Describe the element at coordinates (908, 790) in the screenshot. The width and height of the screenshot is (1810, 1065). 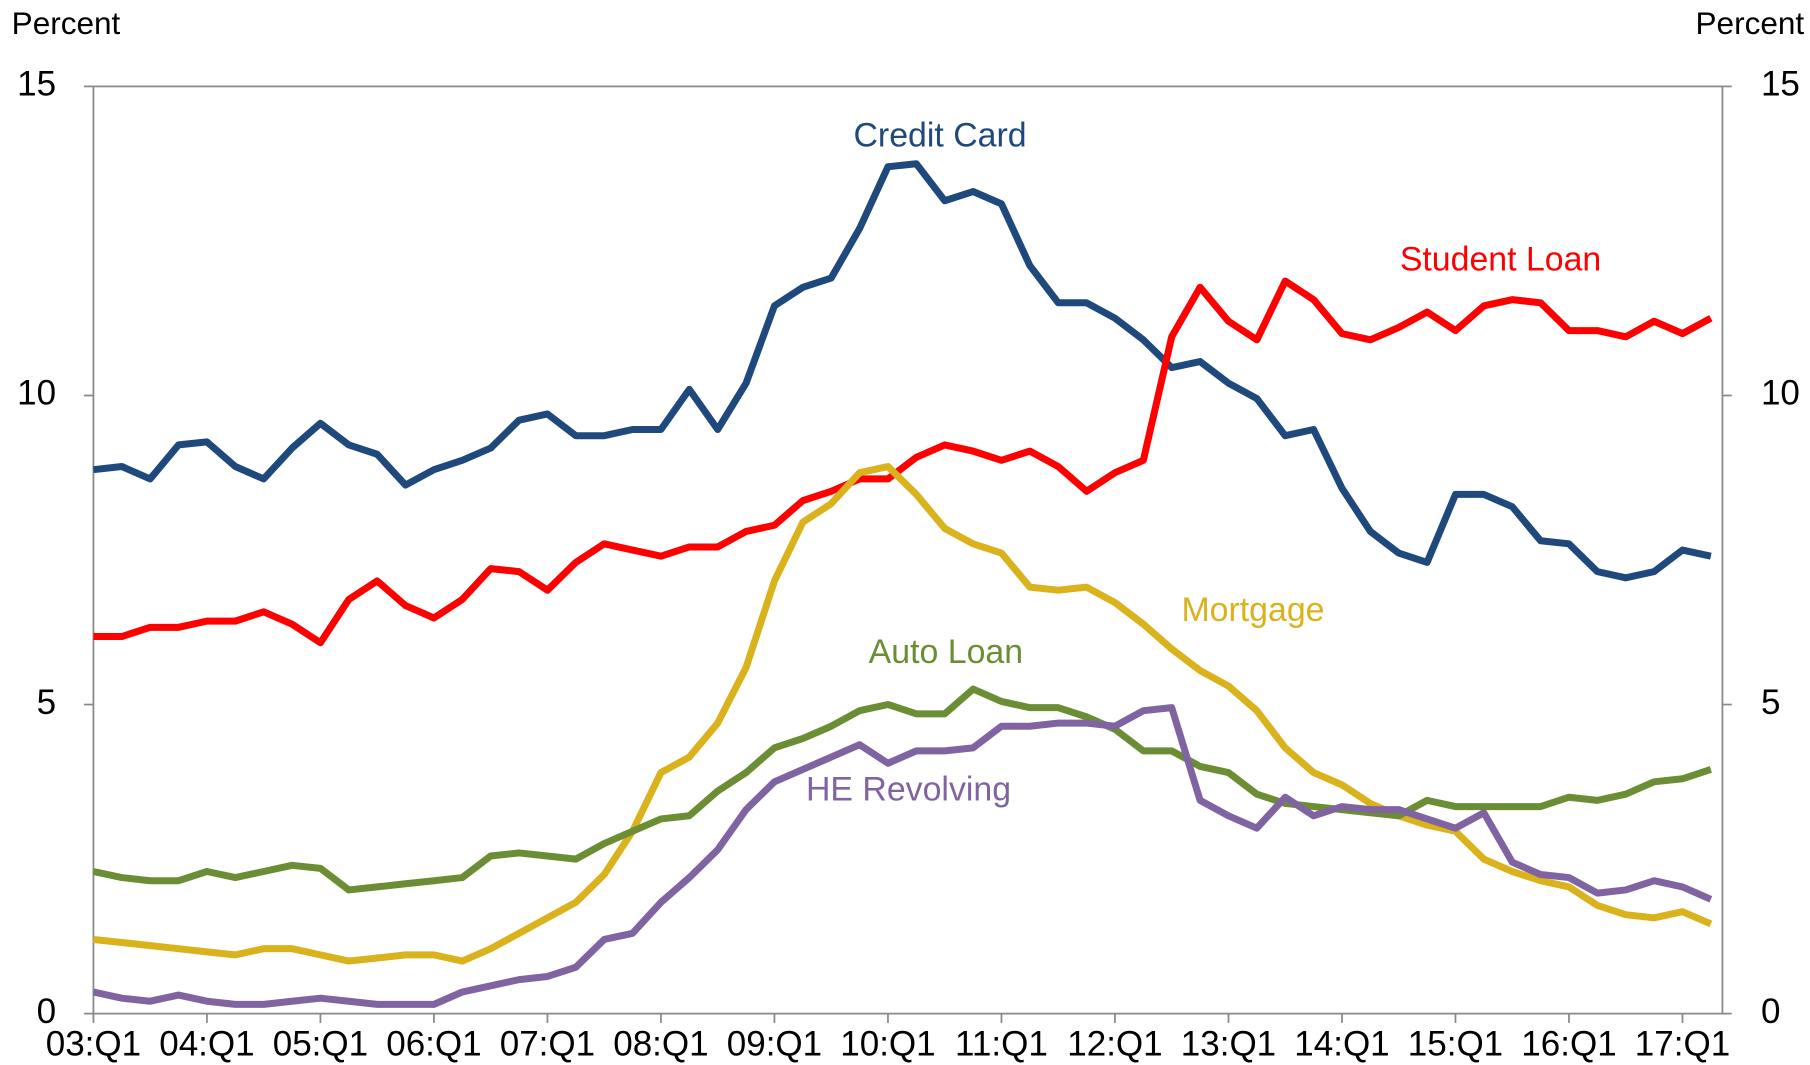
I see `series-label: HE Revolving` at that location.